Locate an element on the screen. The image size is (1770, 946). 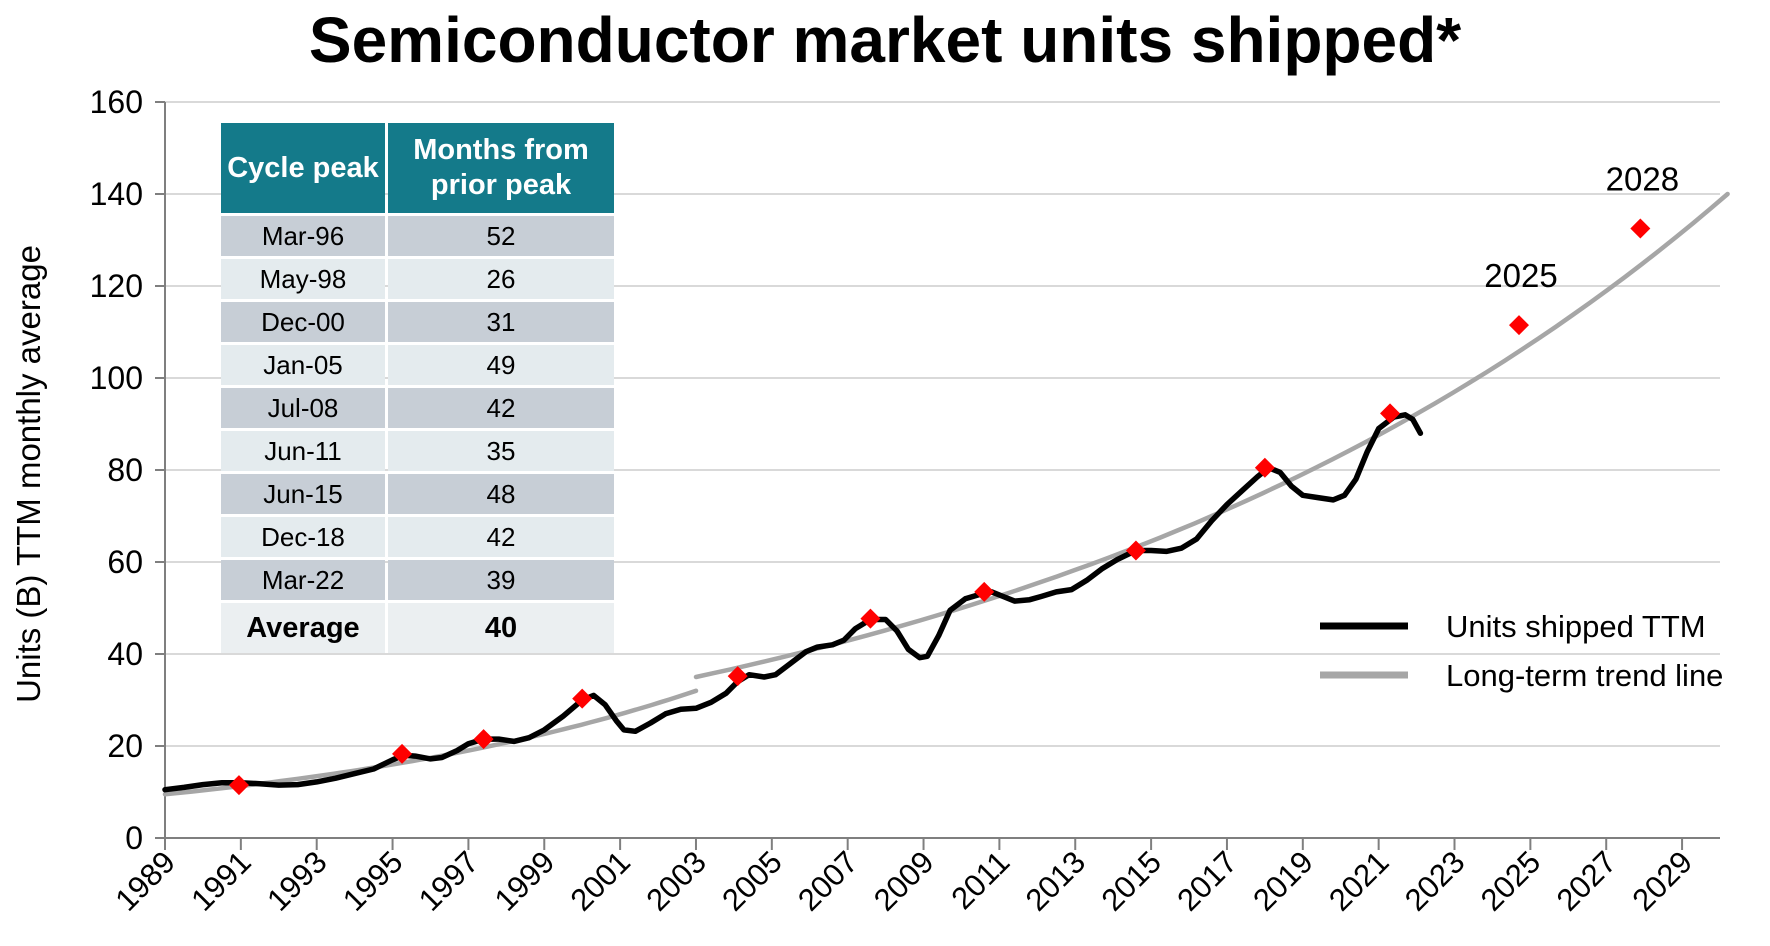
table-row: Jun-15 48 is located at coordinates (417, 494).